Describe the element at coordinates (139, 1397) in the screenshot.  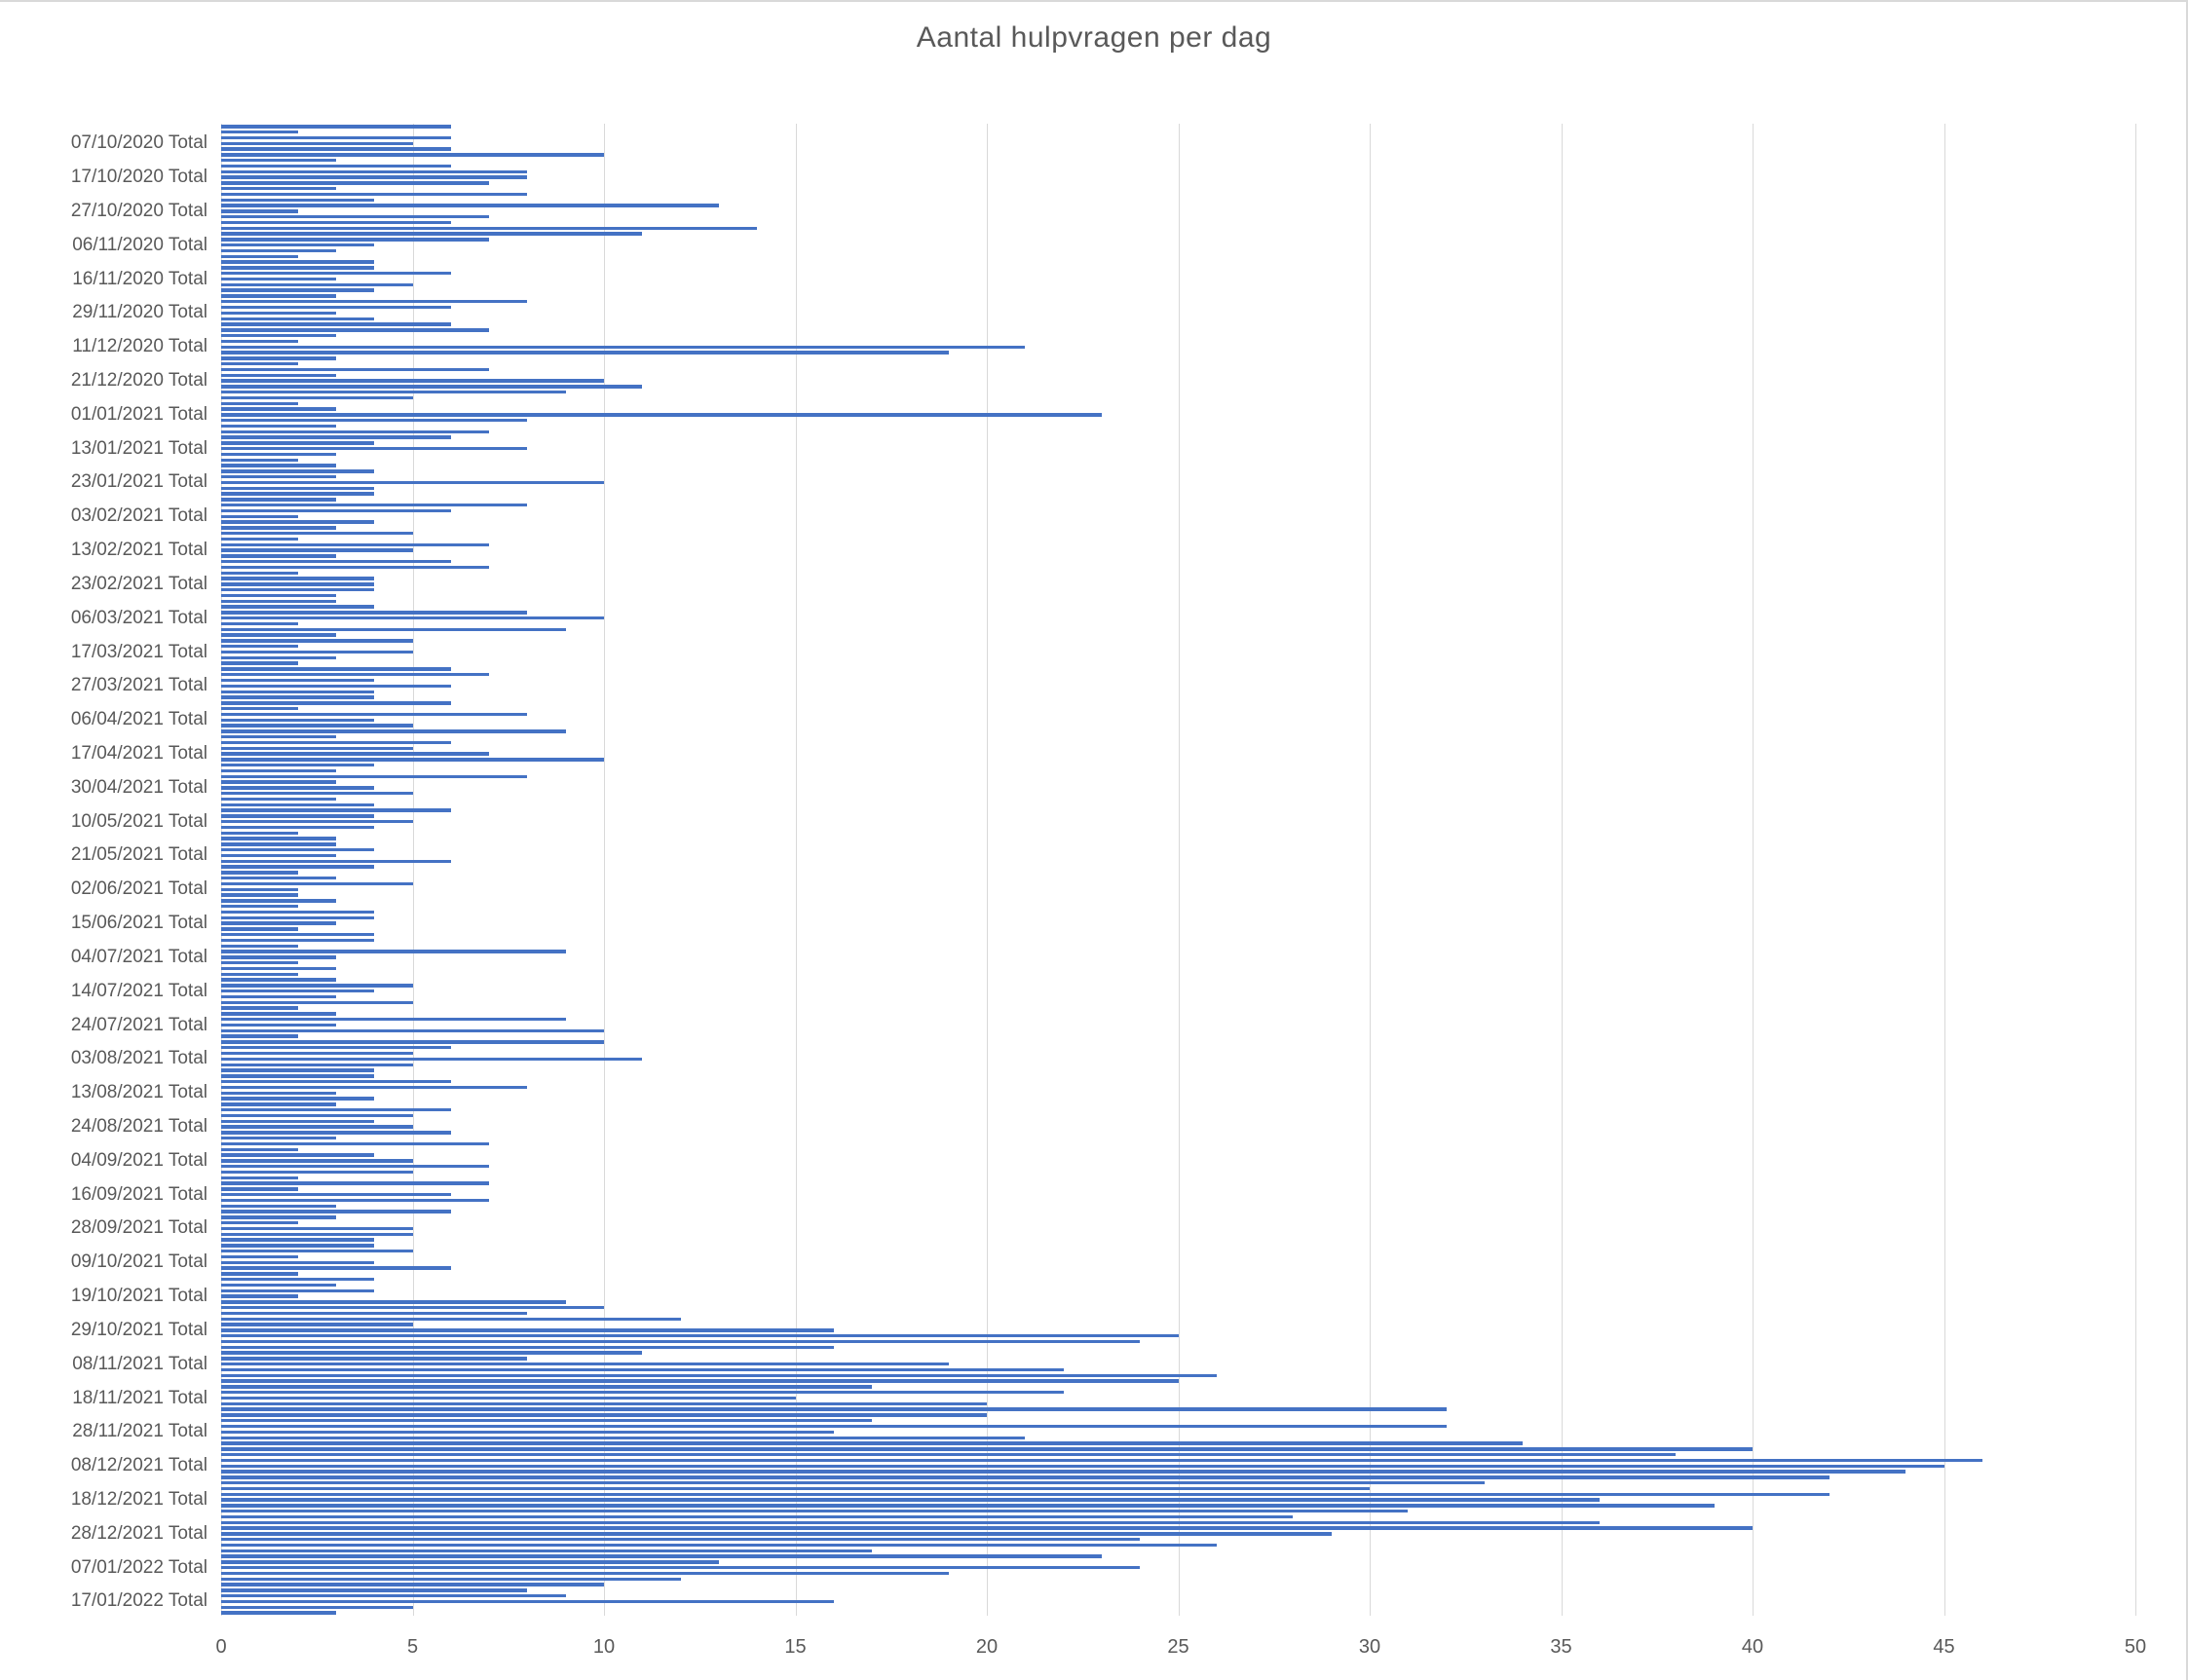
I see `category-label: 18/11/2021 Total` at that location.